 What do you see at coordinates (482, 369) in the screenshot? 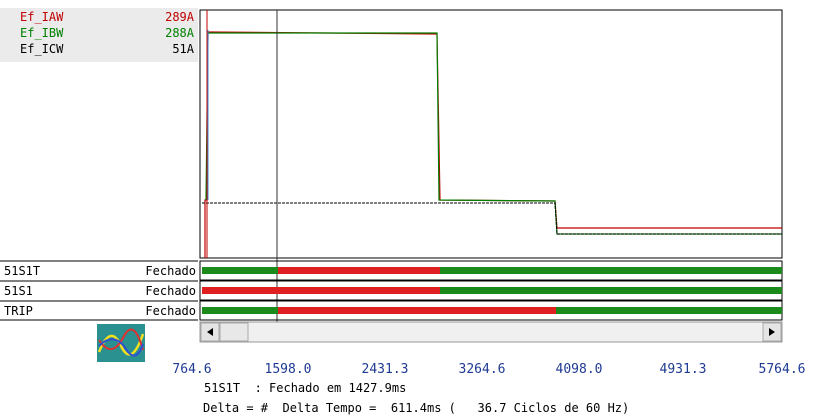
I see `time-label: 3264.6` at bounding box center [482, 369].